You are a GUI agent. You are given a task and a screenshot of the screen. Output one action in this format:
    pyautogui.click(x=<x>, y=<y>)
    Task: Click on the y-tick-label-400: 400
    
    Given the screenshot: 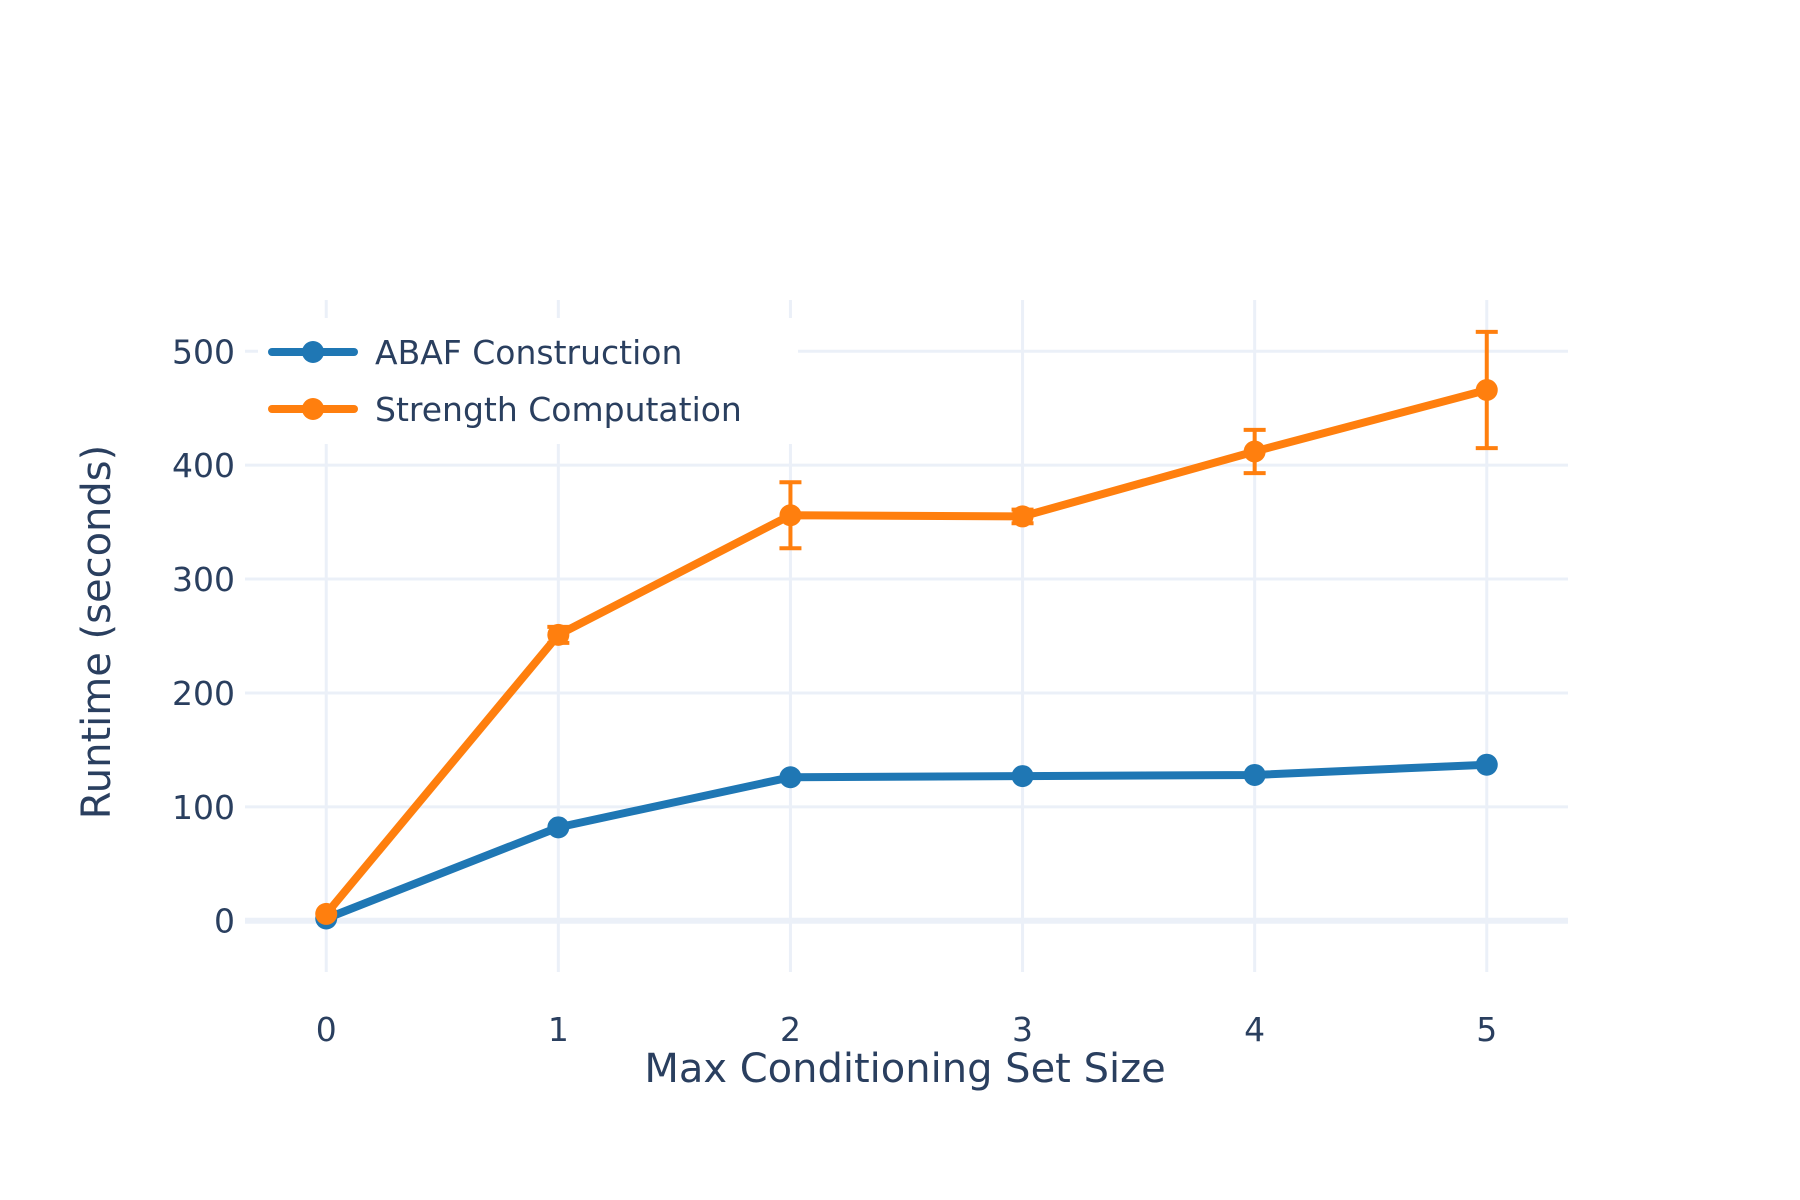 What is the action you would take?
    pyautogui.click(x=203, y=465)
    